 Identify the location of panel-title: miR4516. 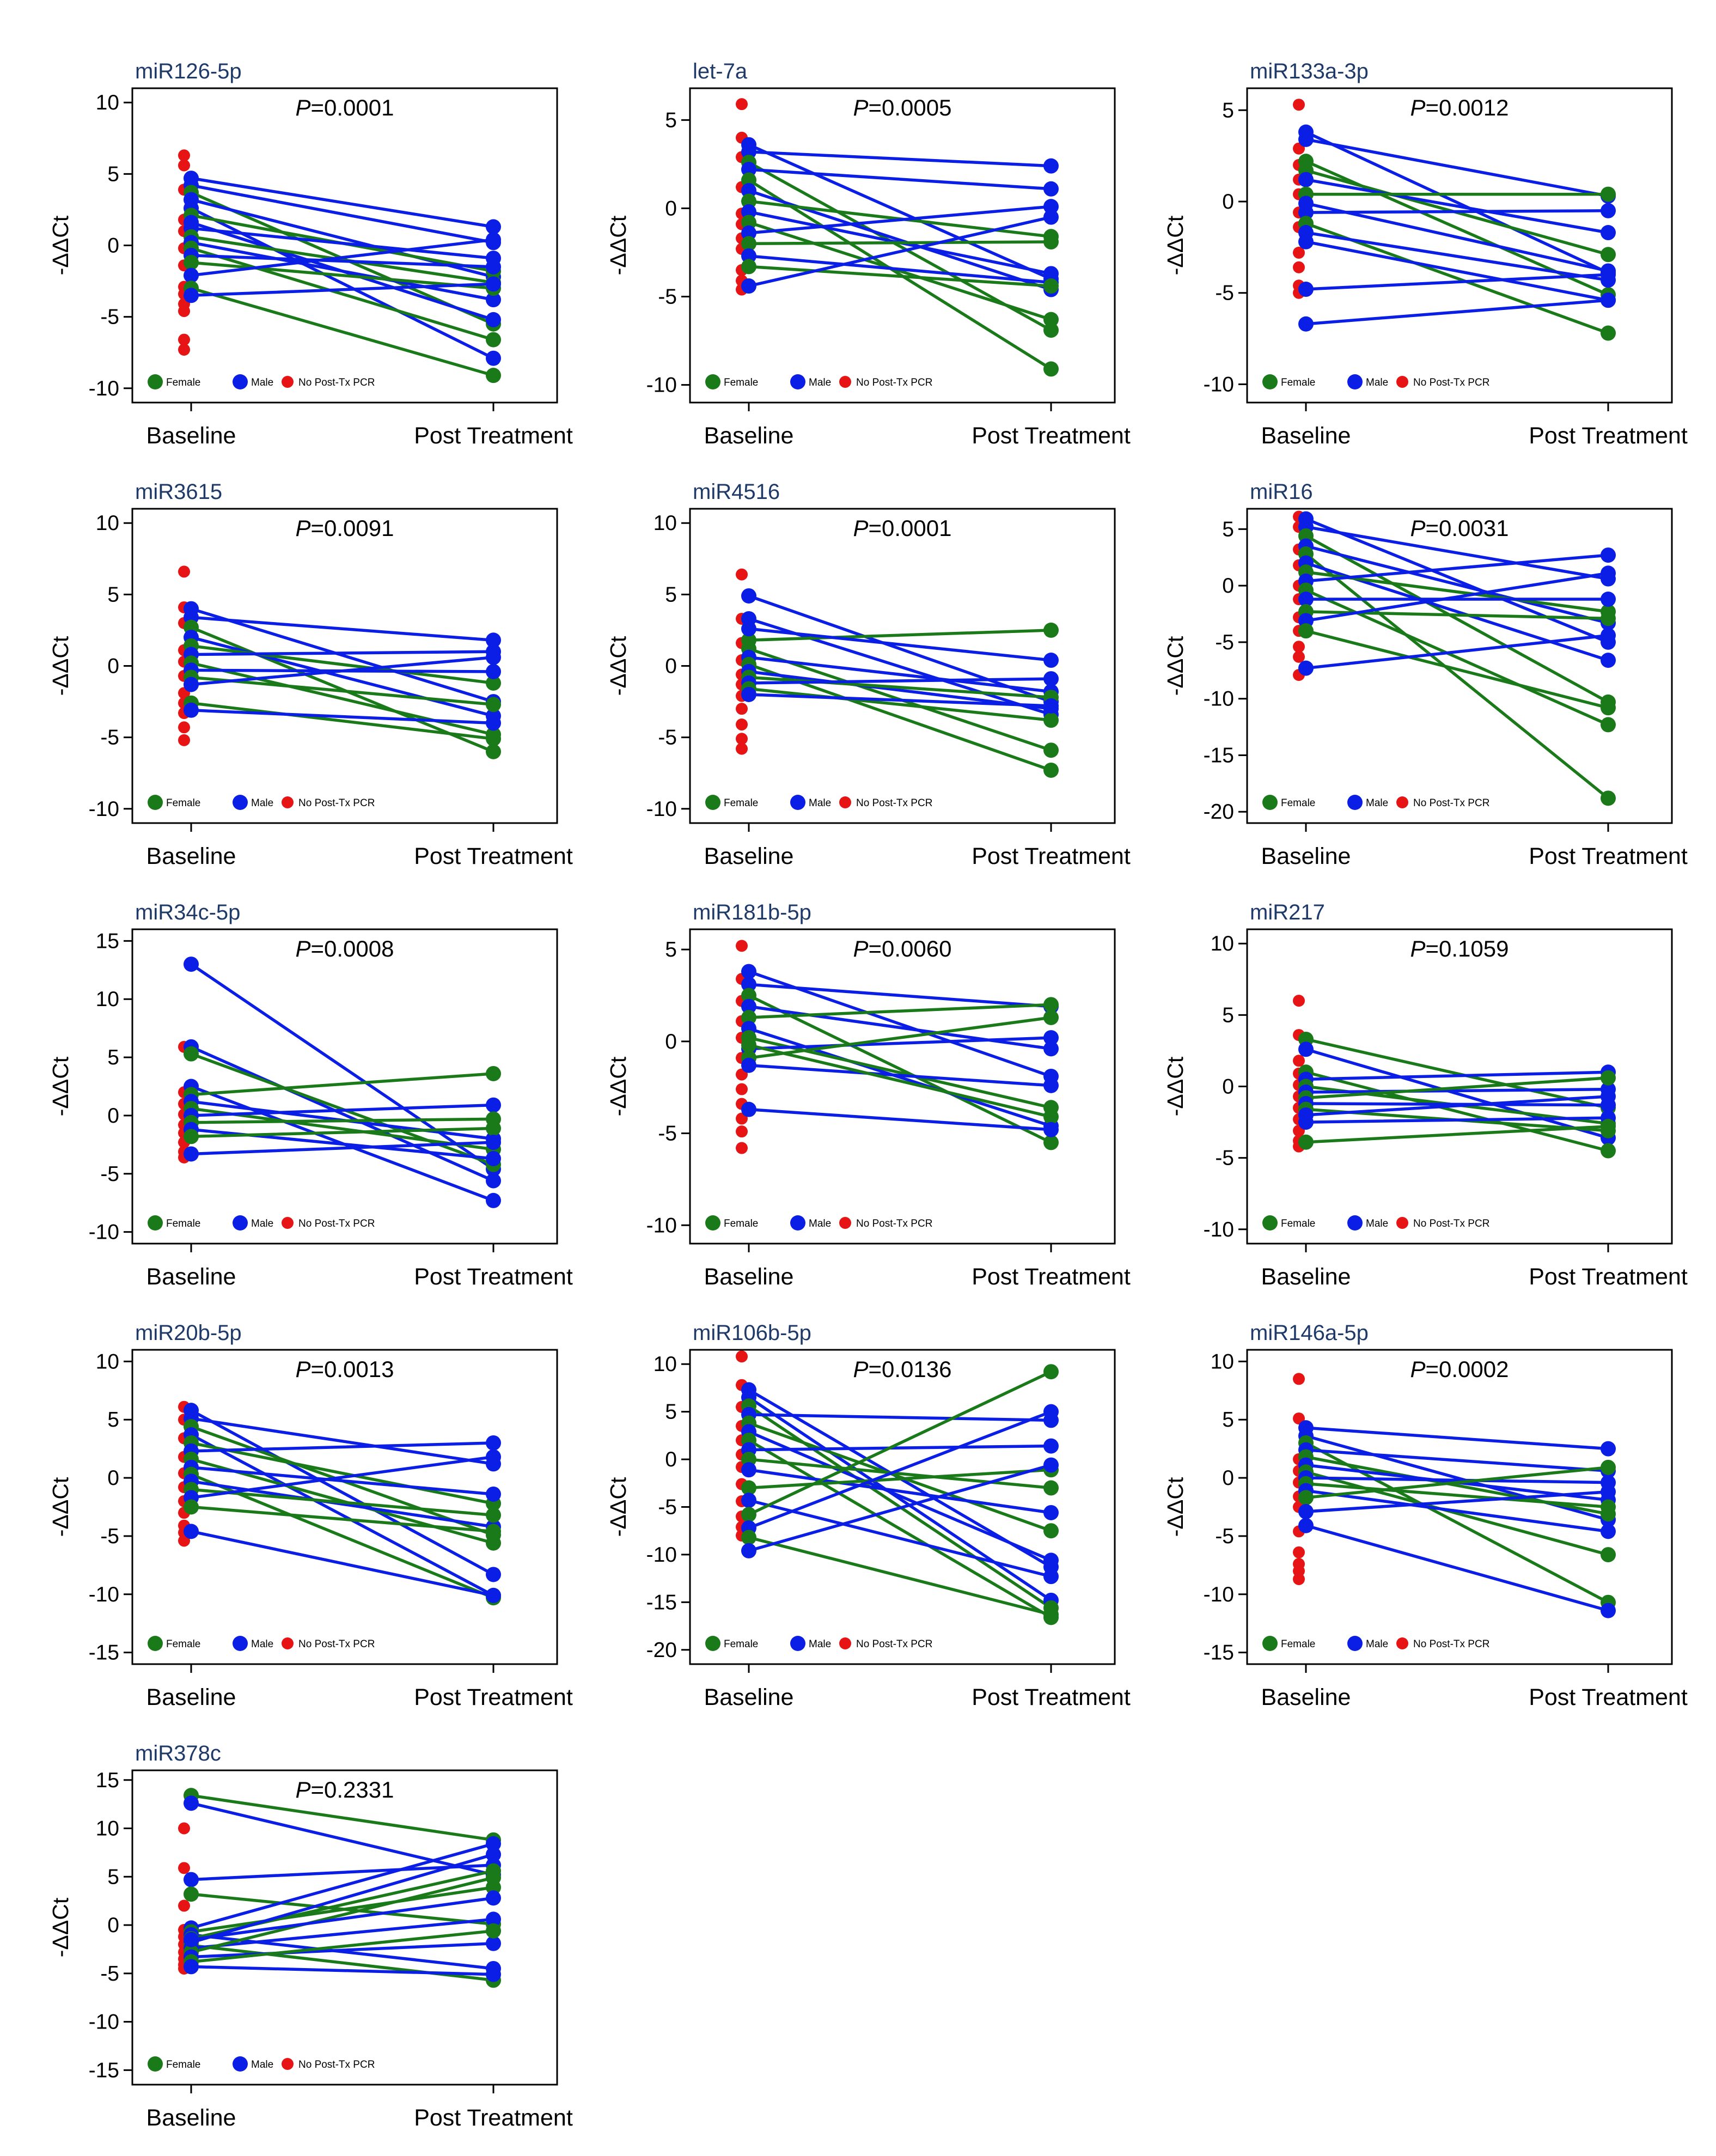
(736, 492).